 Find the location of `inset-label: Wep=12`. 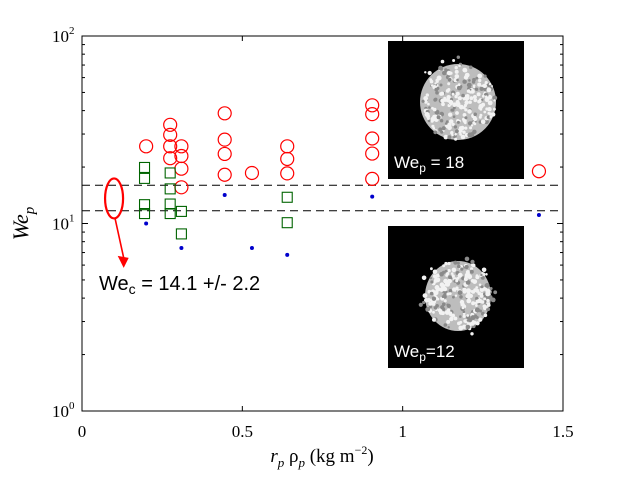

inset-label: Wep=12 is located at coordinates (424, 353).